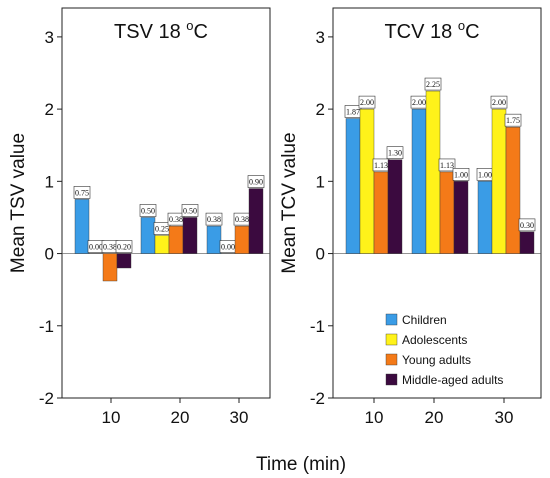 This screenshot has height=478, width=550. I want to click on legend-label: Children, so click(424, 320).